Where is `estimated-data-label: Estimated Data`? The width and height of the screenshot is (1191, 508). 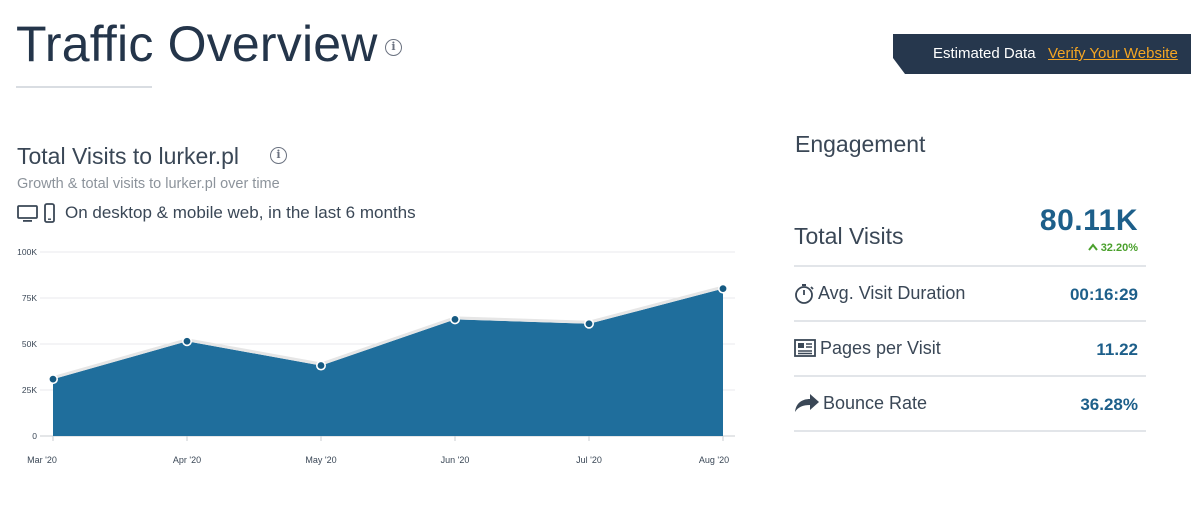
estimated-data-label: Estimated Data is located at coordinates (984, 53).